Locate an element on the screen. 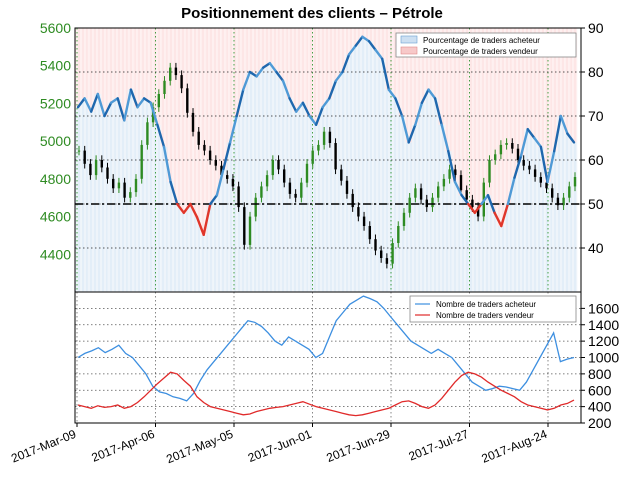  left-axis-tick-label: 5000 is located at coordinates (55, 141).